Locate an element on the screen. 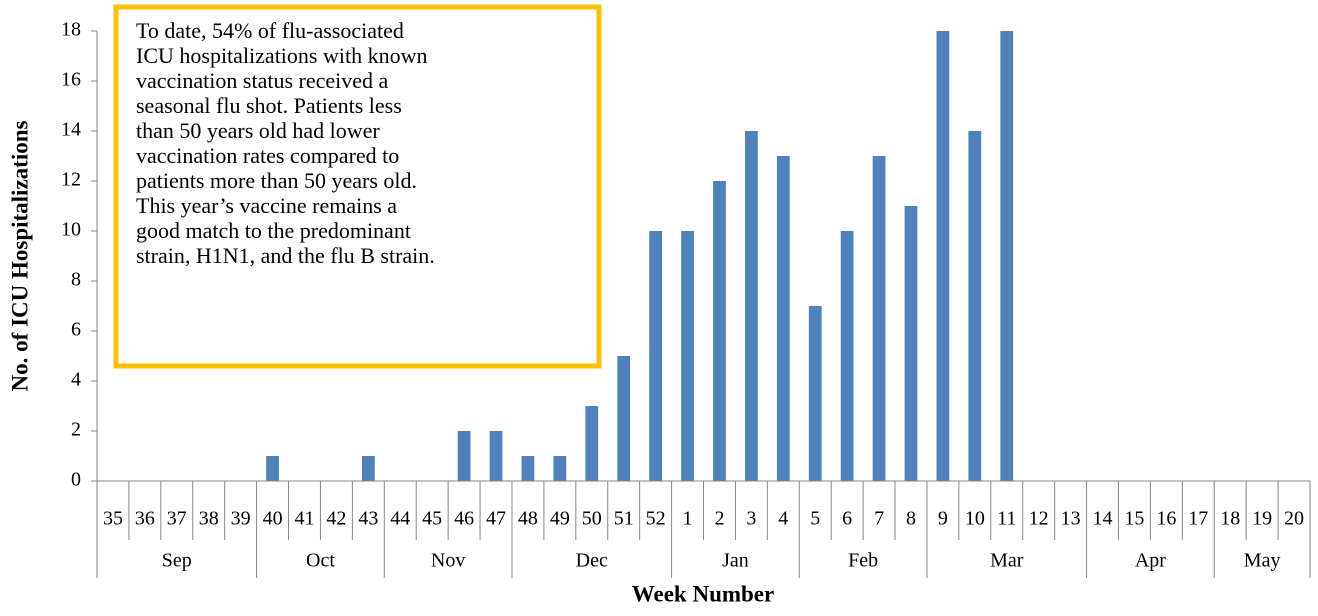  month-label: May is located at coordinates (1262, 561).